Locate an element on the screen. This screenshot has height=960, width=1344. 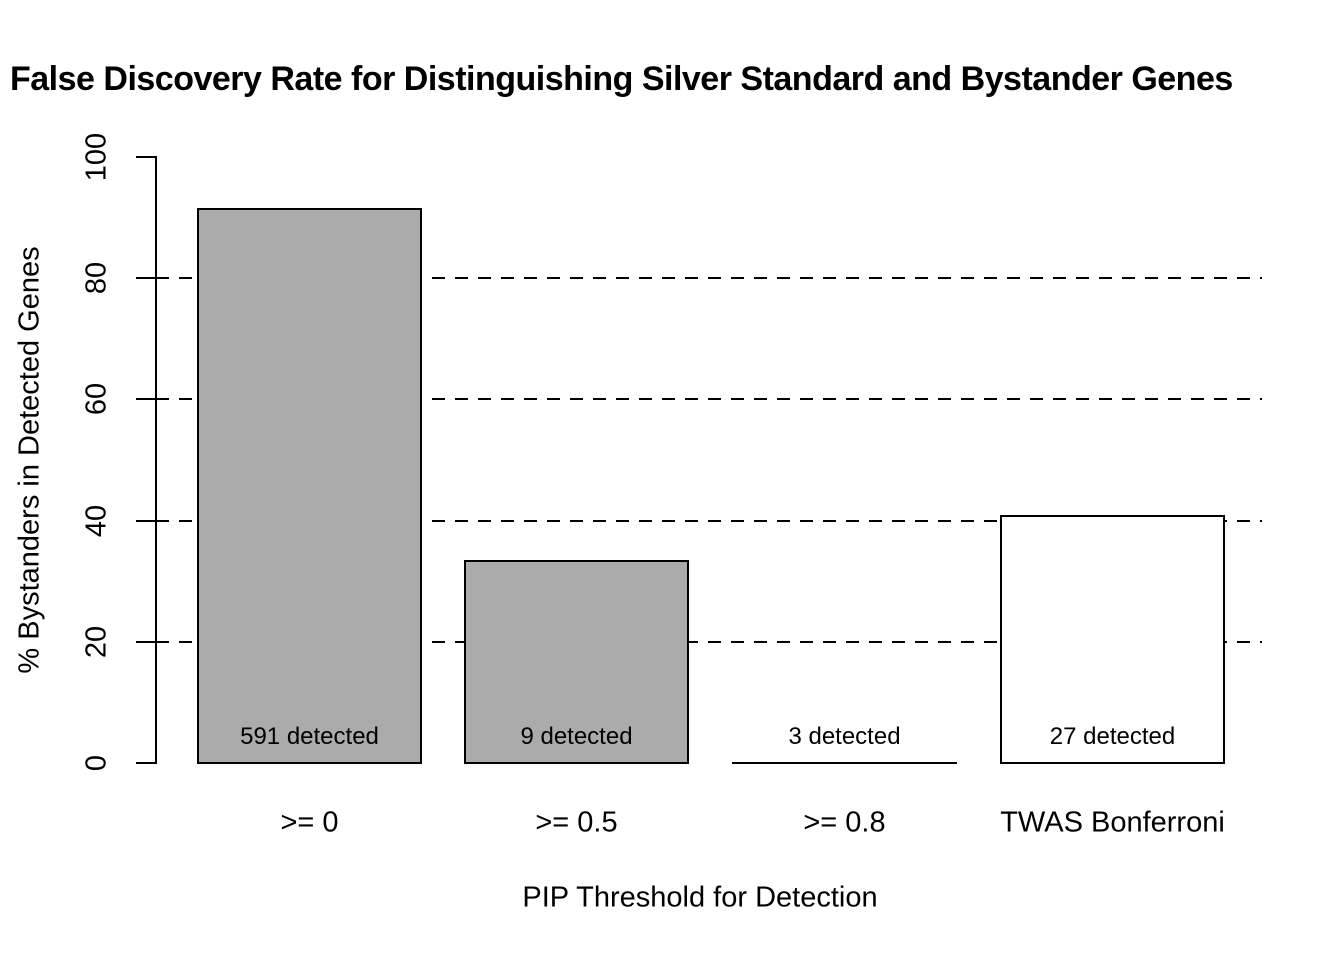
bar-label: 3 detected is located at coordinates (844, 736).